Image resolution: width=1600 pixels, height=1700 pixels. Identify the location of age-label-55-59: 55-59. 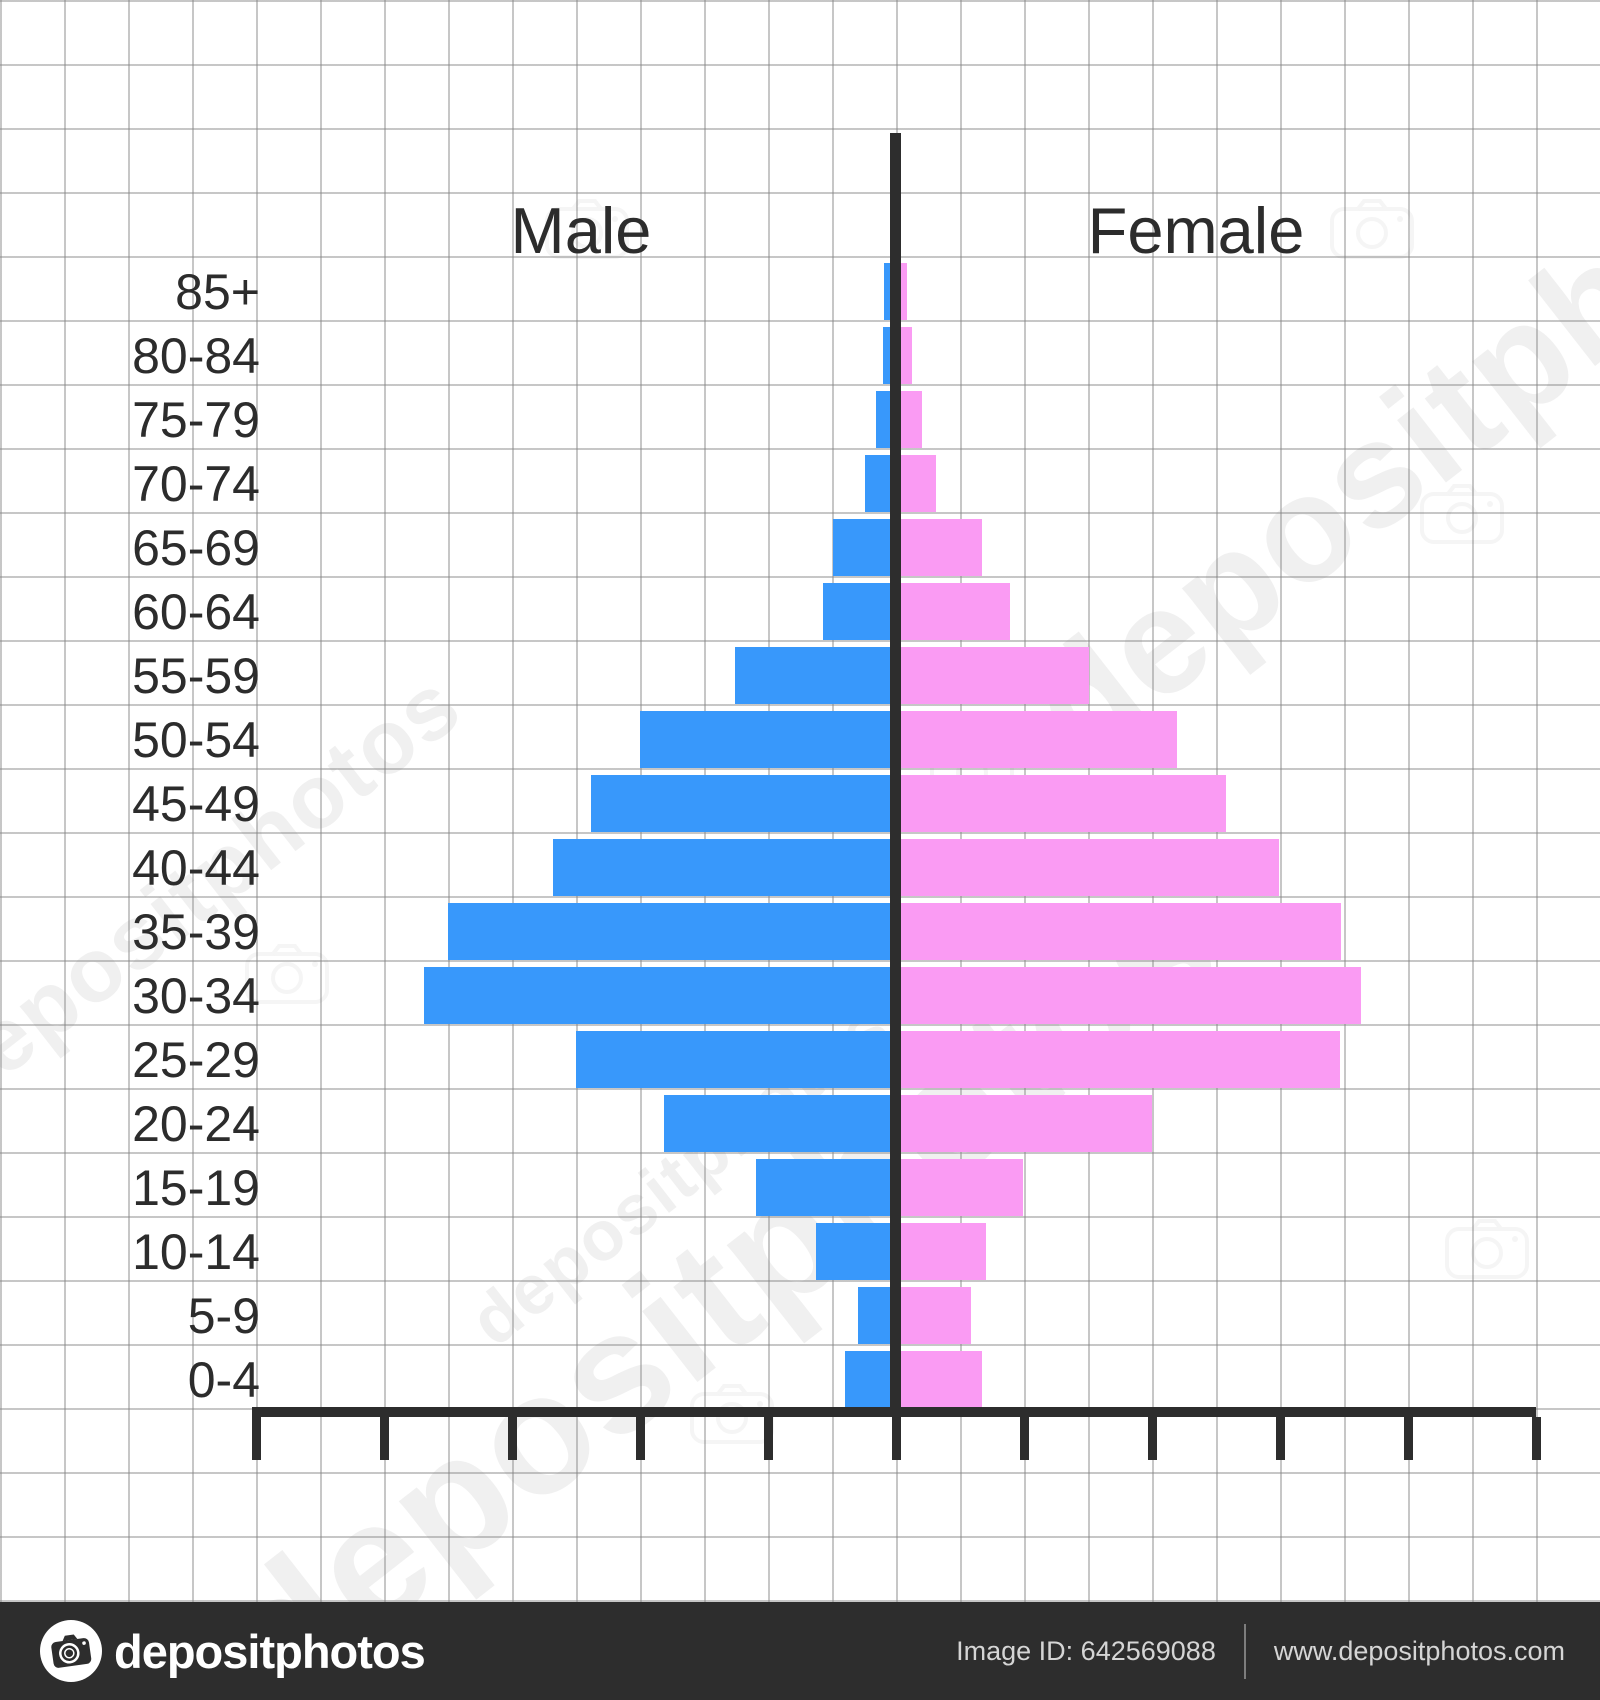
(196, 675).